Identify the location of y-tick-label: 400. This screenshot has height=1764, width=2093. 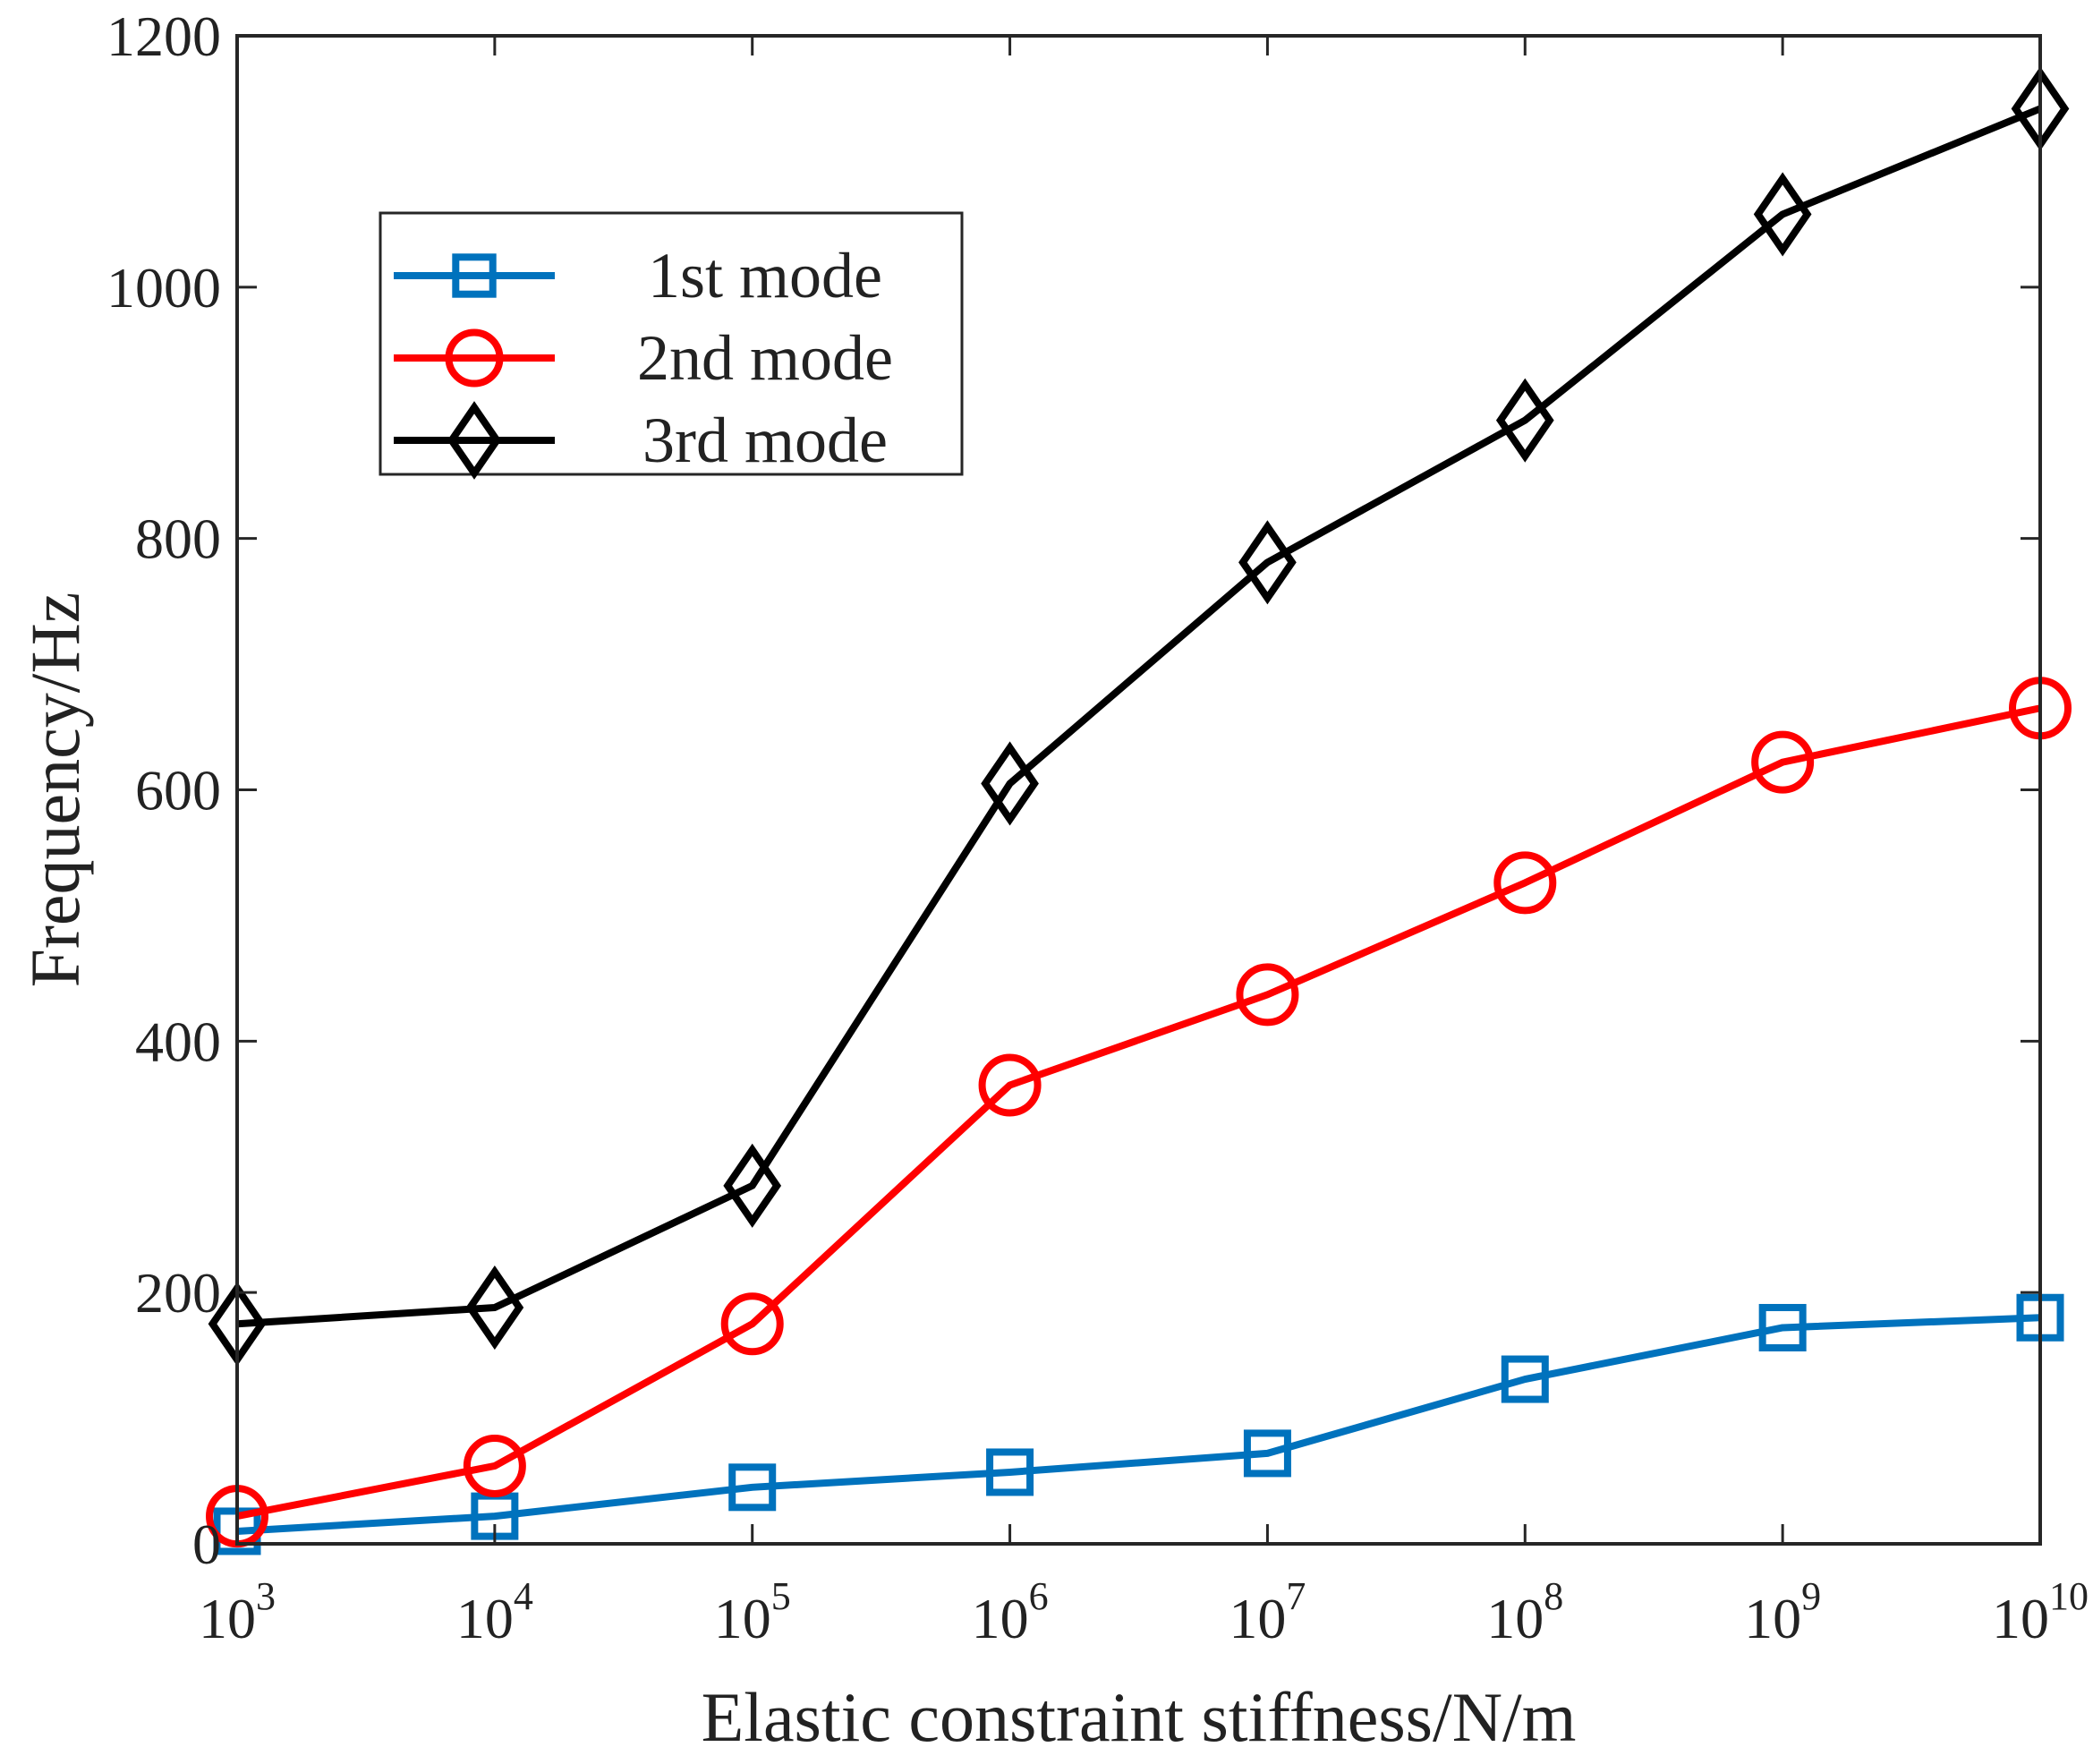
(178, 1041).